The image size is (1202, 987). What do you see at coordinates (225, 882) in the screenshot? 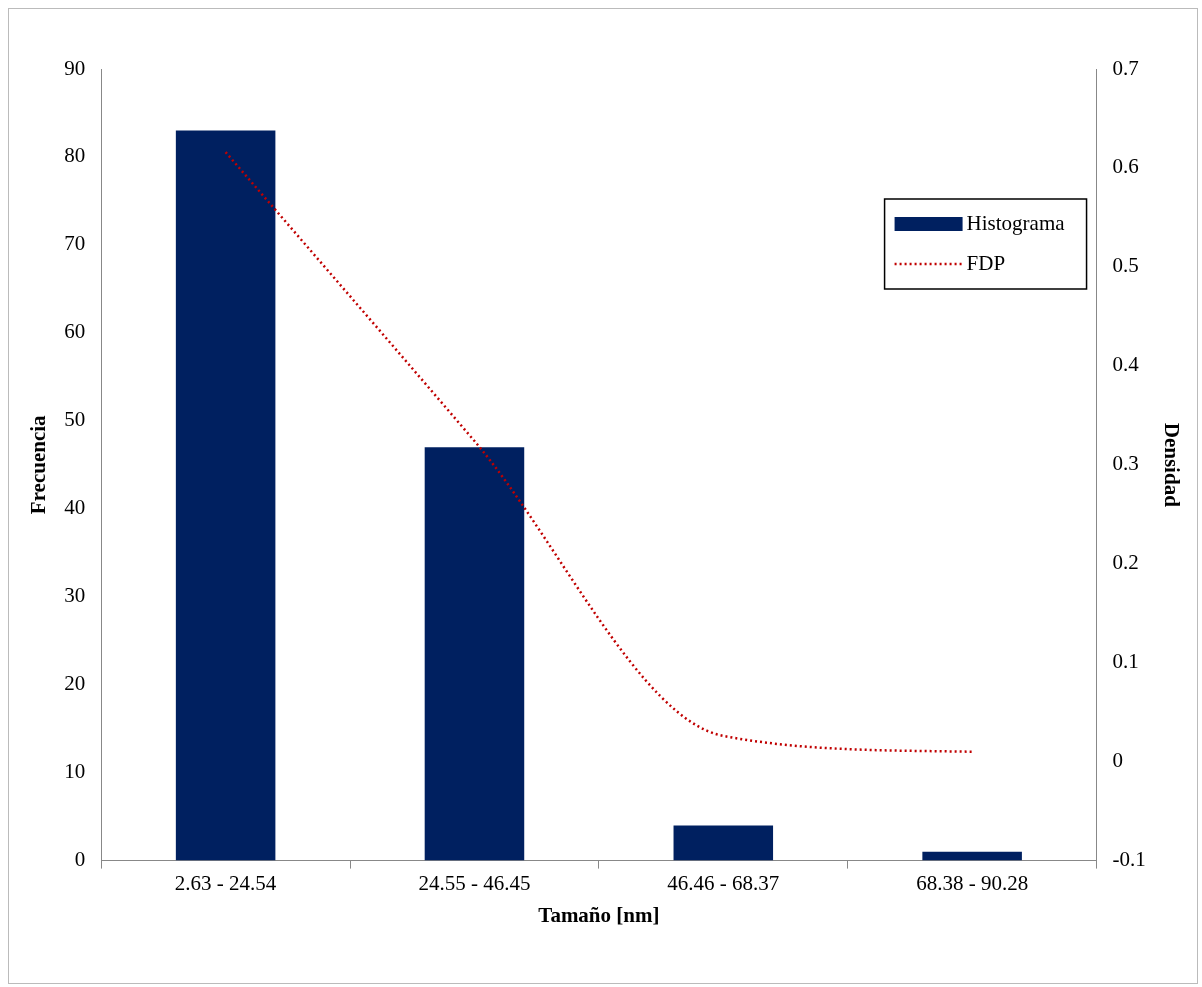
I see `x-tick-label: 2.63 - 24.54` at bounding box center [225, 882].